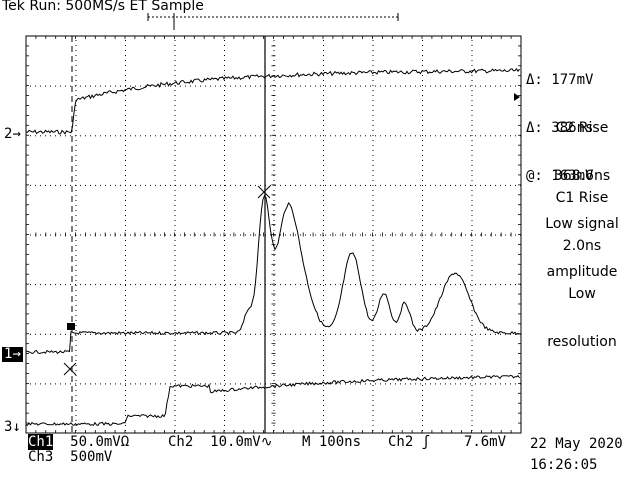 Image resolution: width=640 pixels, height=480 pixels. What do you see at coordinates (582, 272) in the screenshot?
I see `c2-rise-note-line2: amplitude` at bounding box center [582, 272].